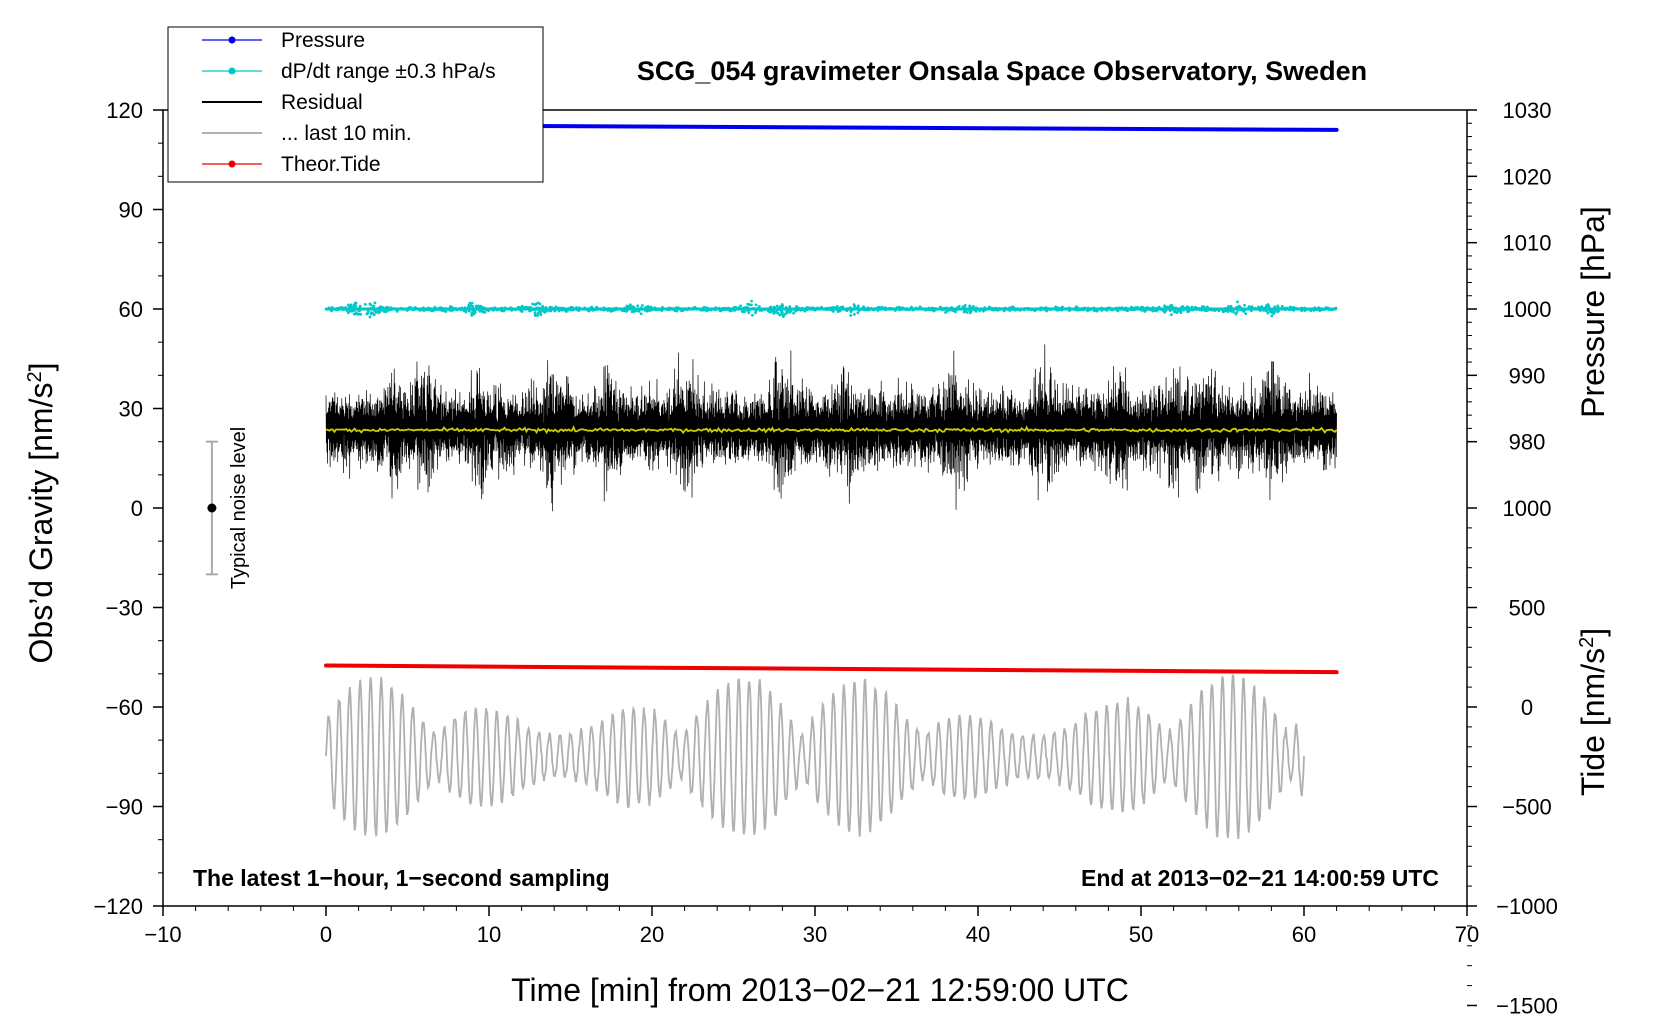  What do you see at coordinates (124, 608) in the screenshot?
I see `y-tick-label: −30` at bounding box center [124, 608].